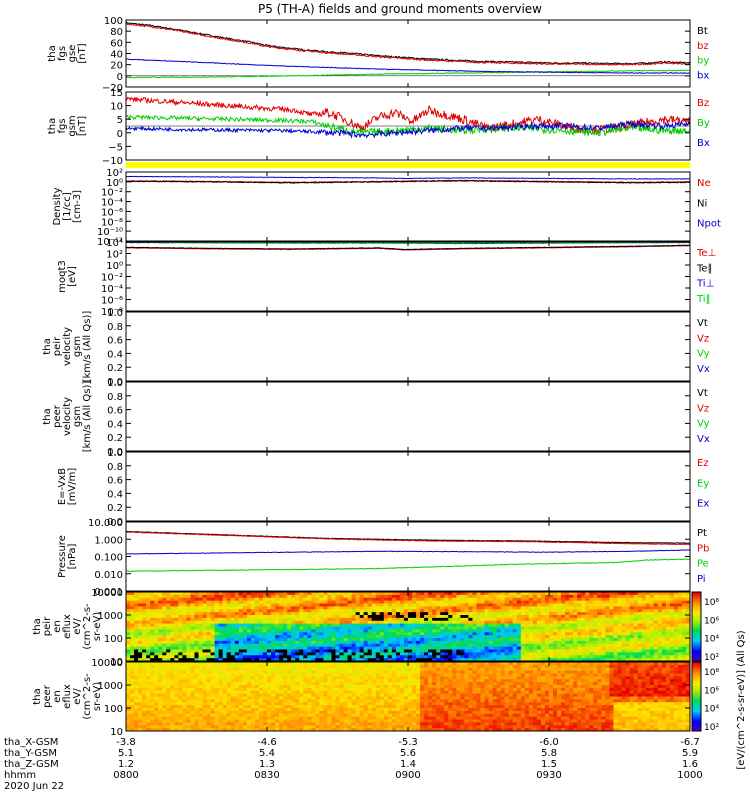 The width and height of the screenshot is (750, 800). What do you see at coordinates (696, 626) in the screenshot?
I see `colorbar-frame` at bounding box center [696, 626].